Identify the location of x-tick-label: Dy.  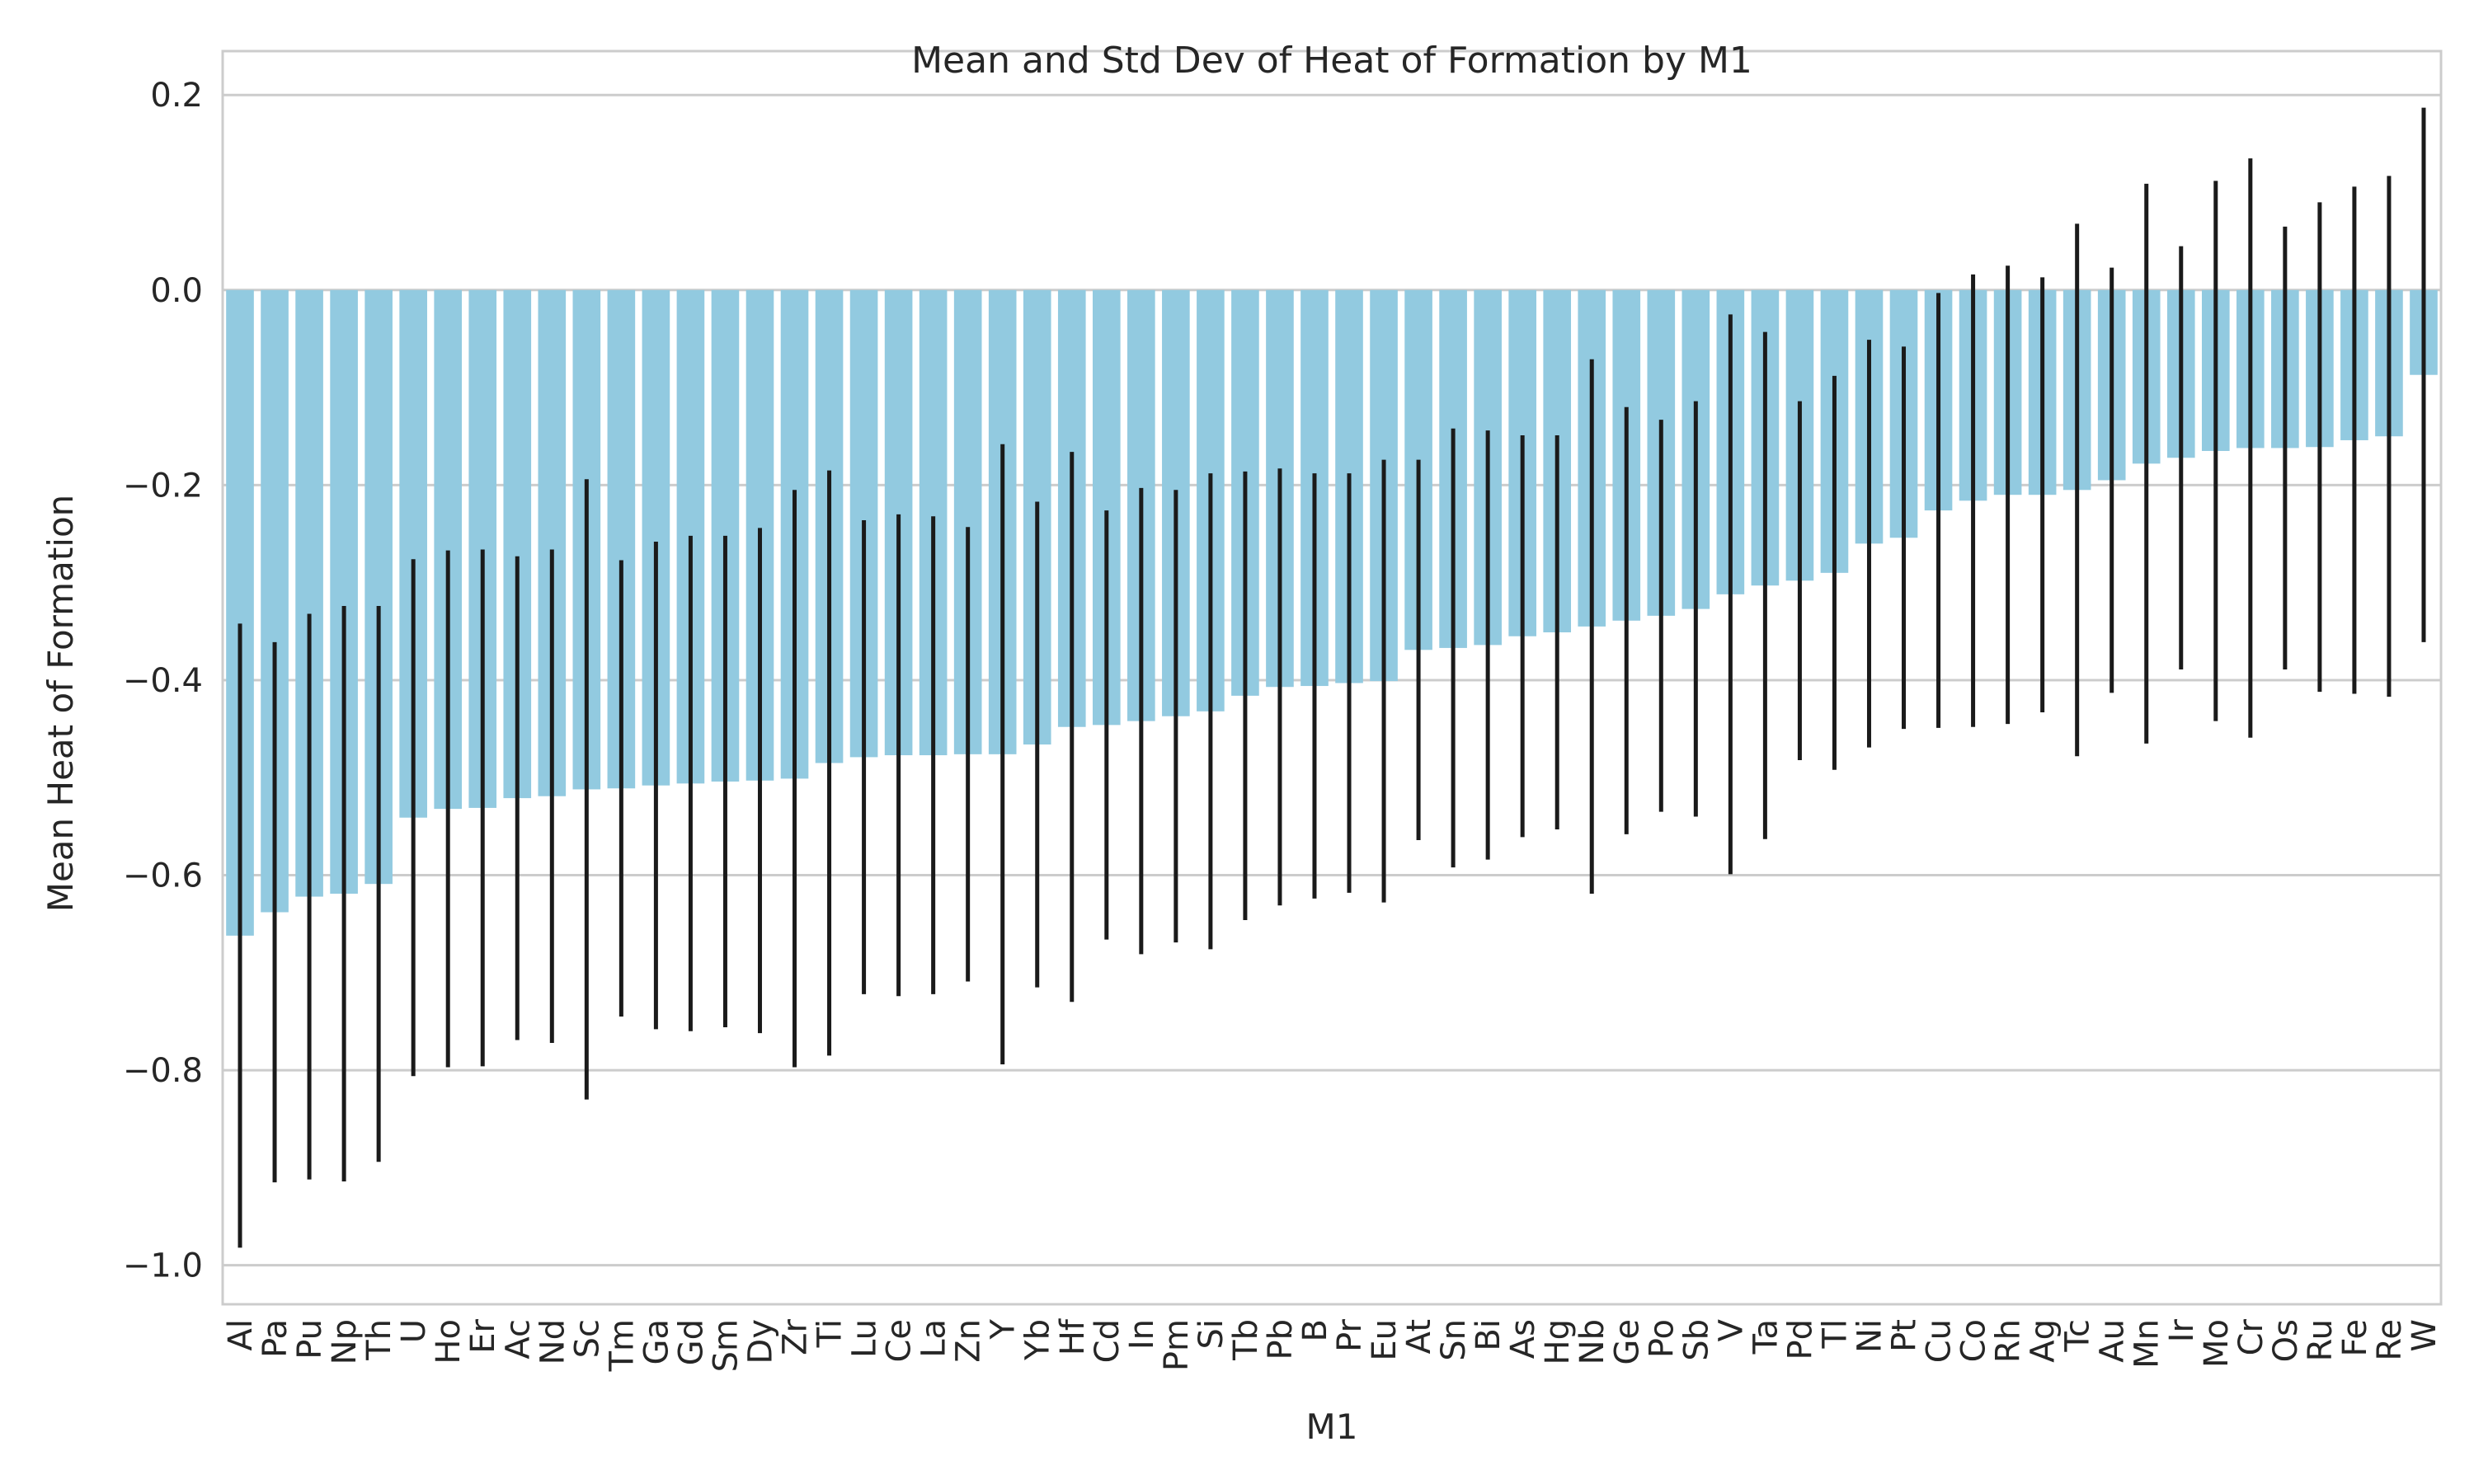
(760, 1341).